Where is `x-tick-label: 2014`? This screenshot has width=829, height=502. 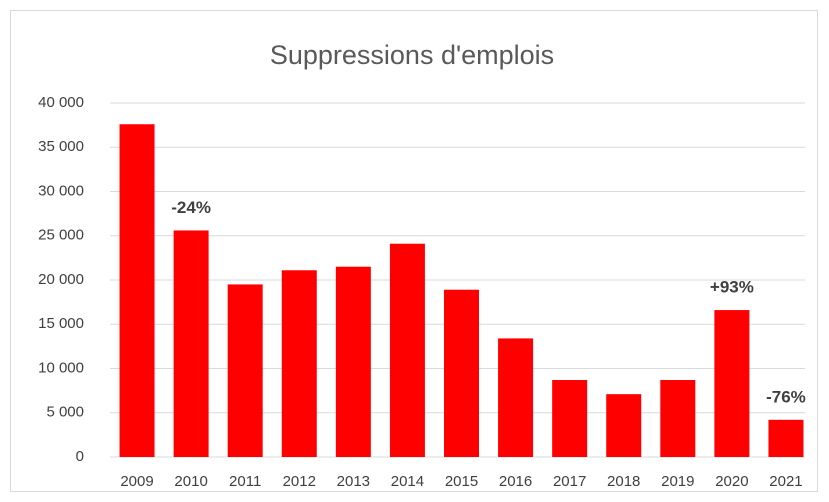
x-tick-label: 2014 is located at coordinates (407, 481).